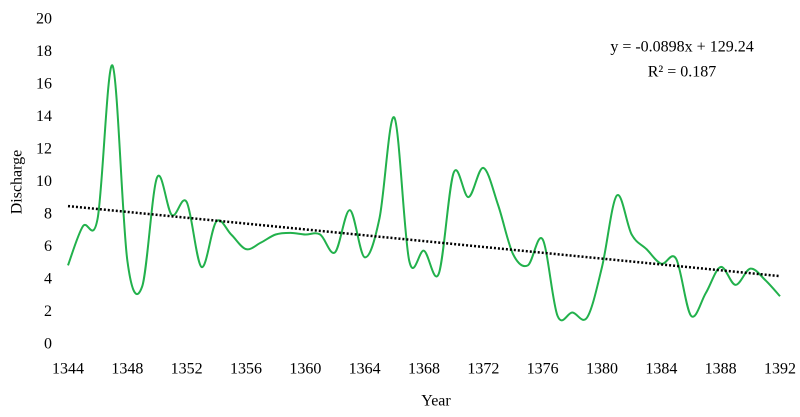 This screenshot has width=800, height=417. What do you see at coordinates (44, 51) in the screenshot?
I see `y-tick-label: 18` at bounding box center [44, 51].